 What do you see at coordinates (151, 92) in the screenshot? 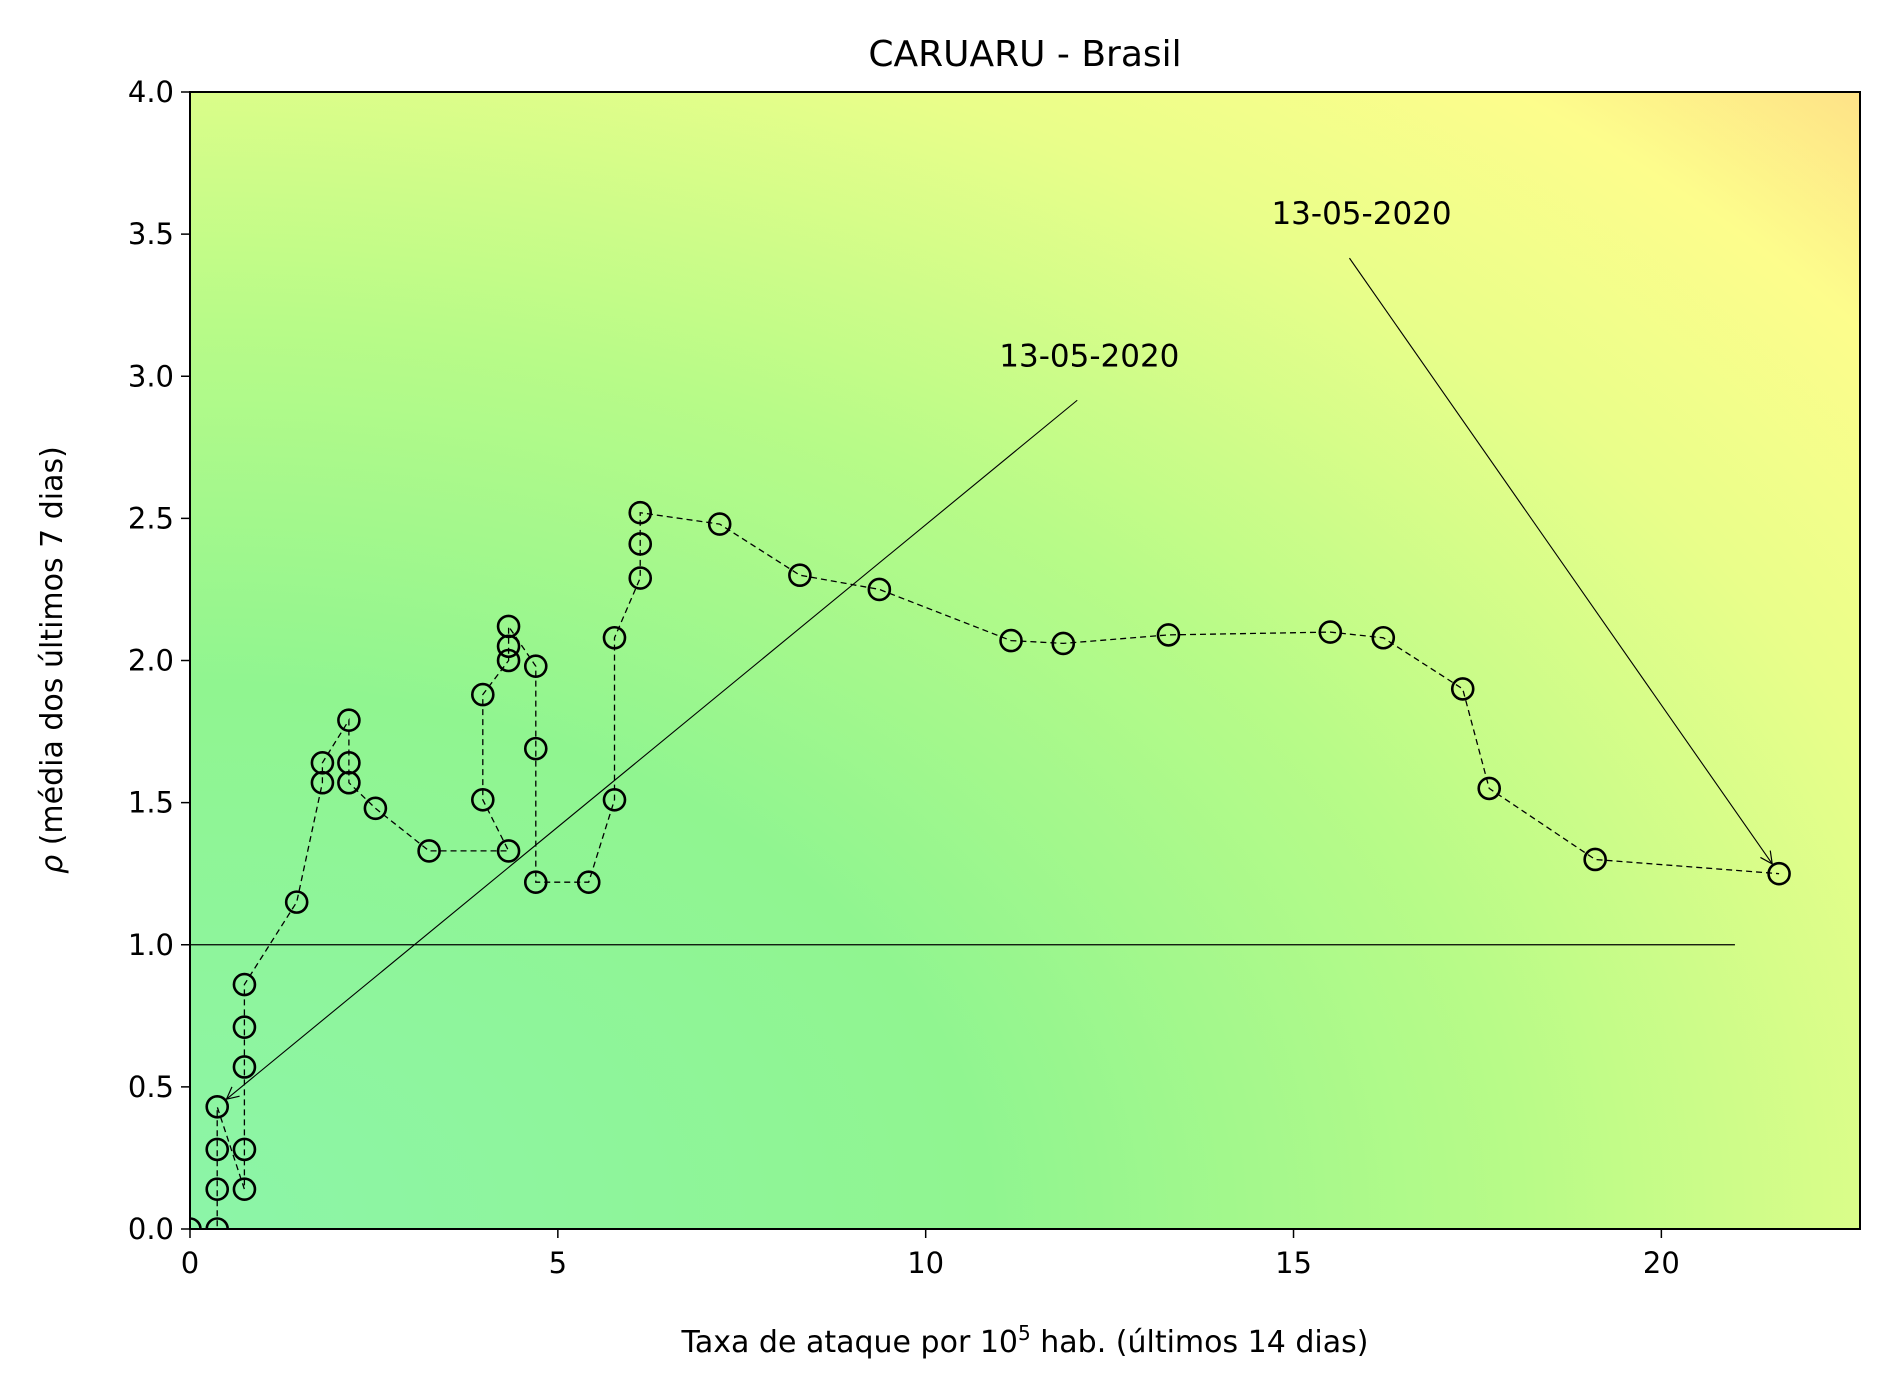
I see `y-tick-label: 4.0` at bounding box center [151, 92].